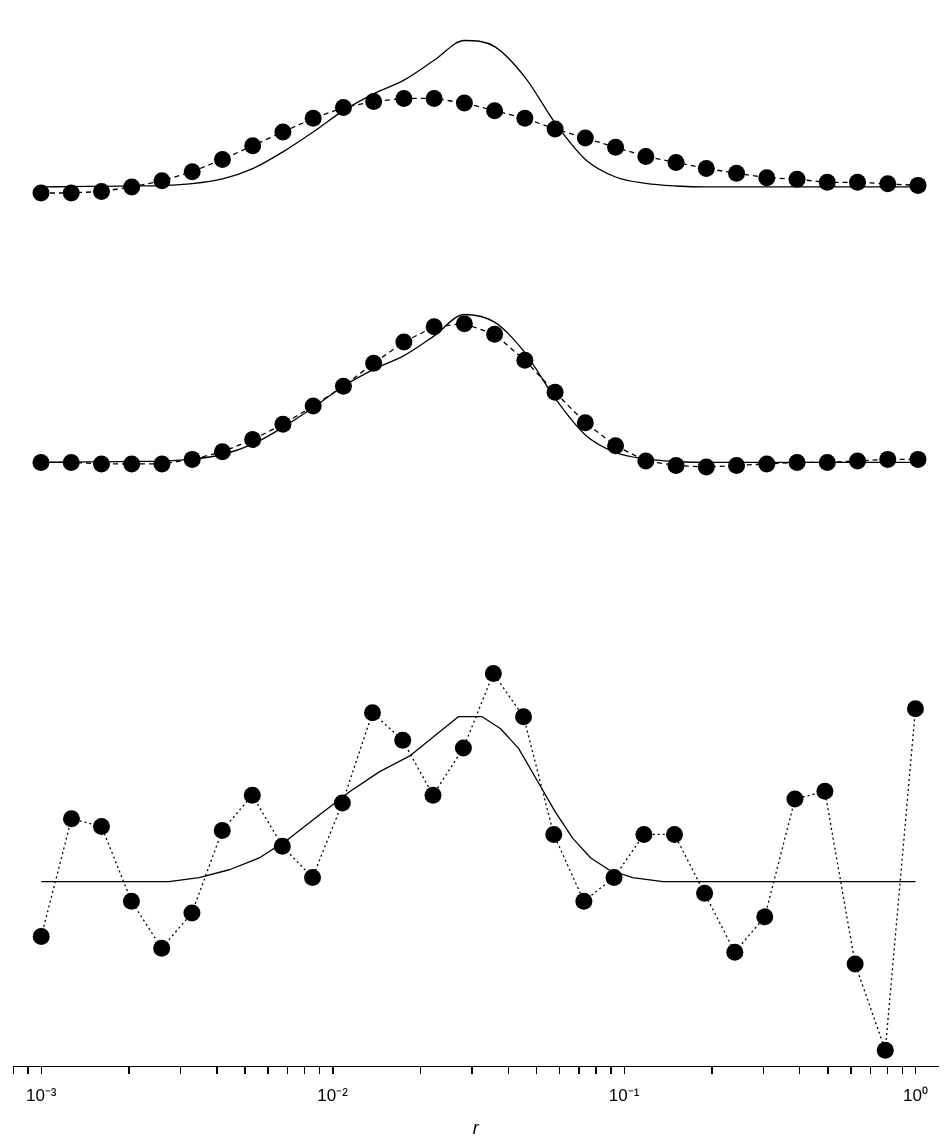 Image resolution: width=947 pixels, height=1148 pixels. What do you see at coordinates (915, 1095) in the screenshot?
I see `x-tick-label: 10⁰` at bounding box center [915, 1095].